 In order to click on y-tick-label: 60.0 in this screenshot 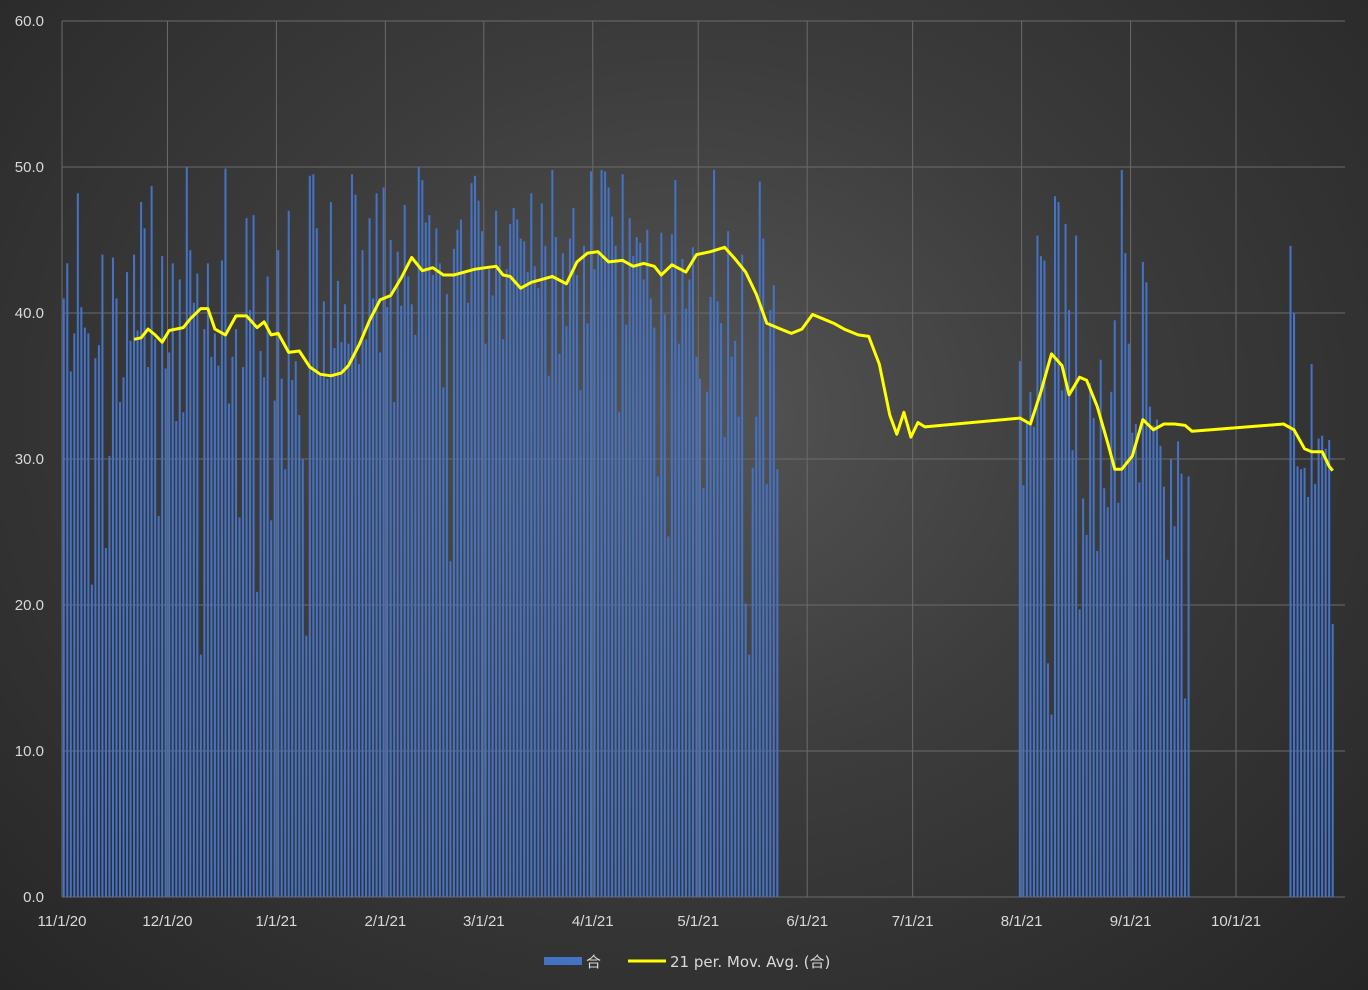, I will do `click(29, 21)`.